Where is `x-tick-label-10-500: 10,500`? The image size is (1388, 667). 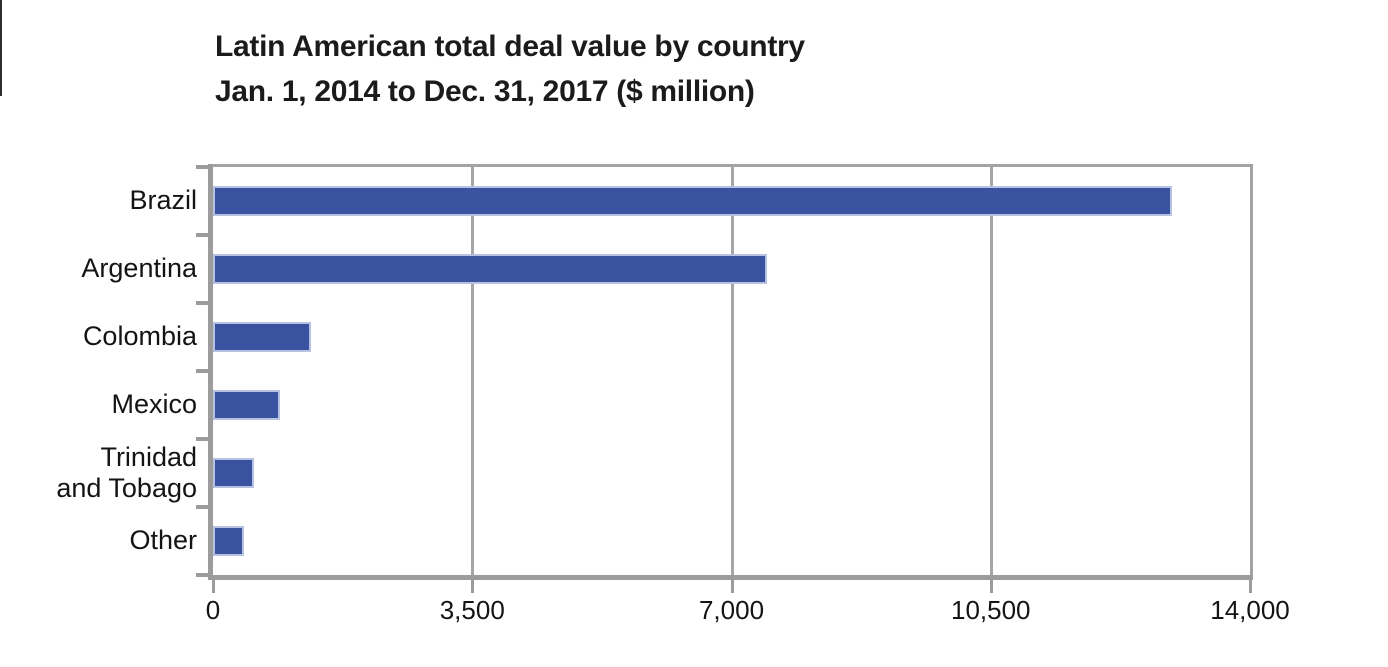
x-tick-label-10-500: 10,500 is located at coordinates (990, 610).